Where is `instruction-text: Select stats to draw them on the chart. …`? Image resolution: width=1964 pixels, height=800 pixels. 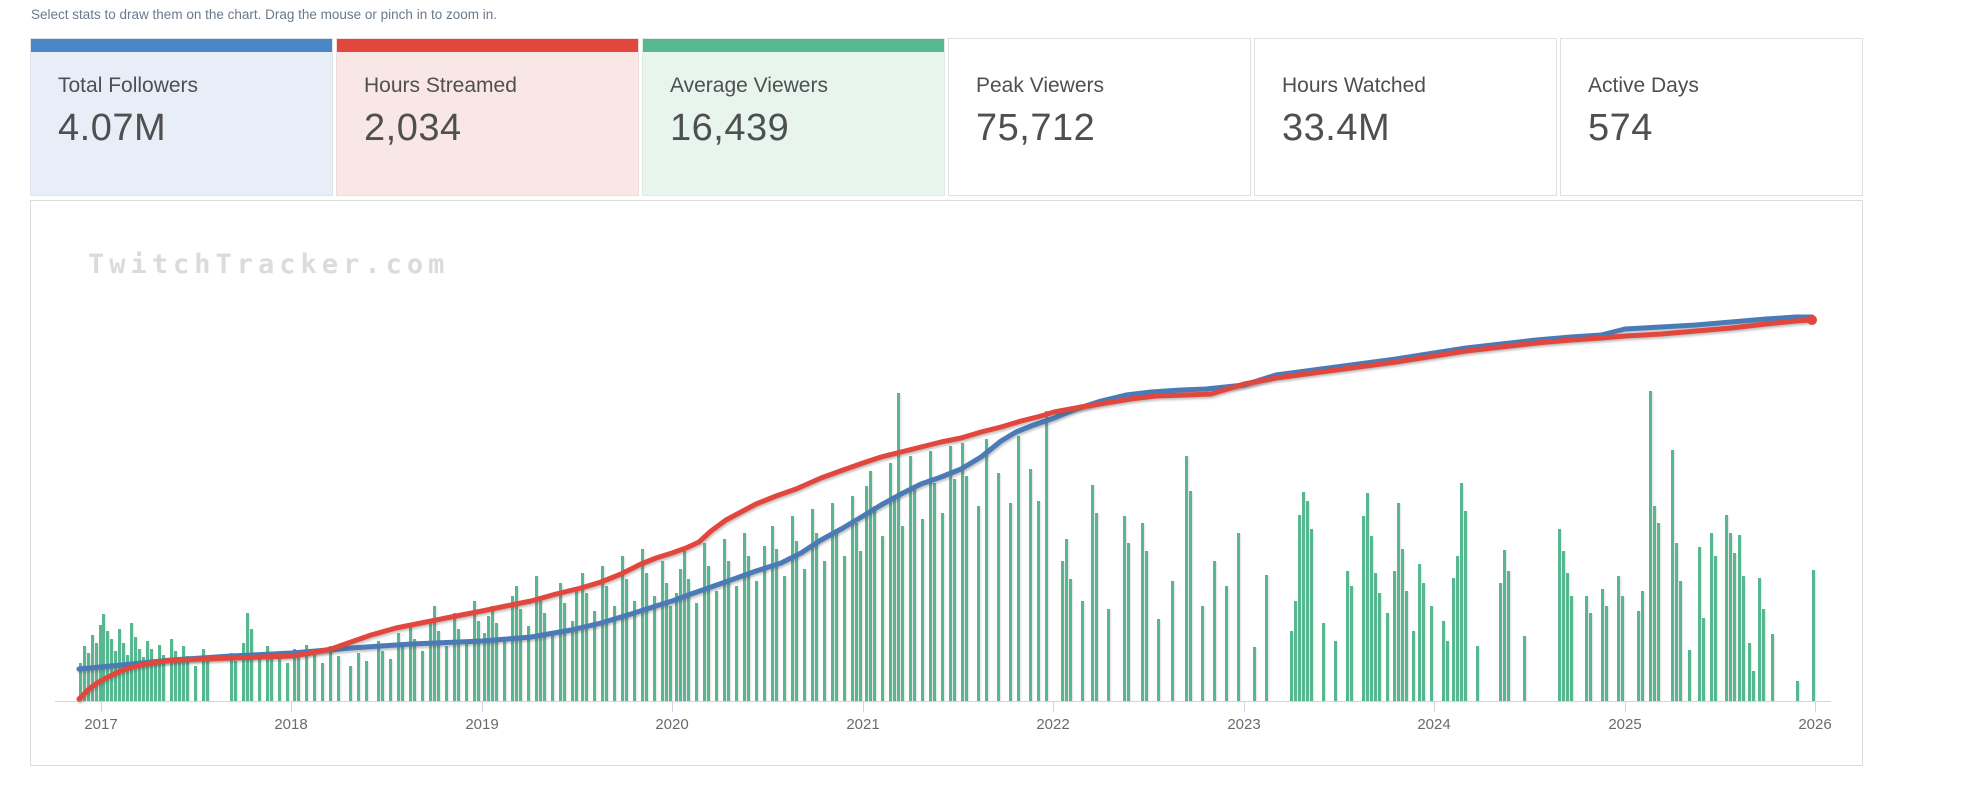
instruction-text: Select stats to draw them on the chart. … is located at coordinates (264, 14).